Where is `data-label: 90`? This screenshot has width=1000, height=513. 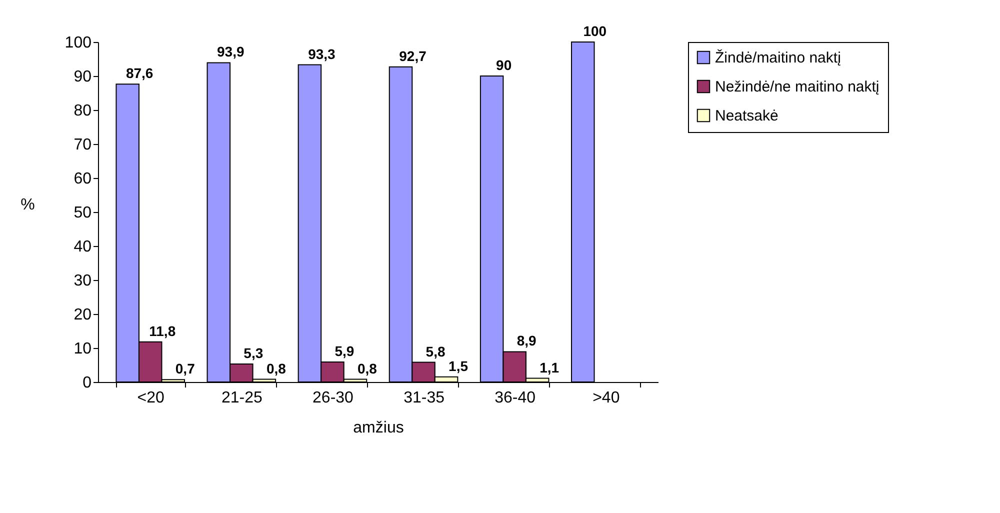
data-label: 90 is located at coordinates (504, 65).